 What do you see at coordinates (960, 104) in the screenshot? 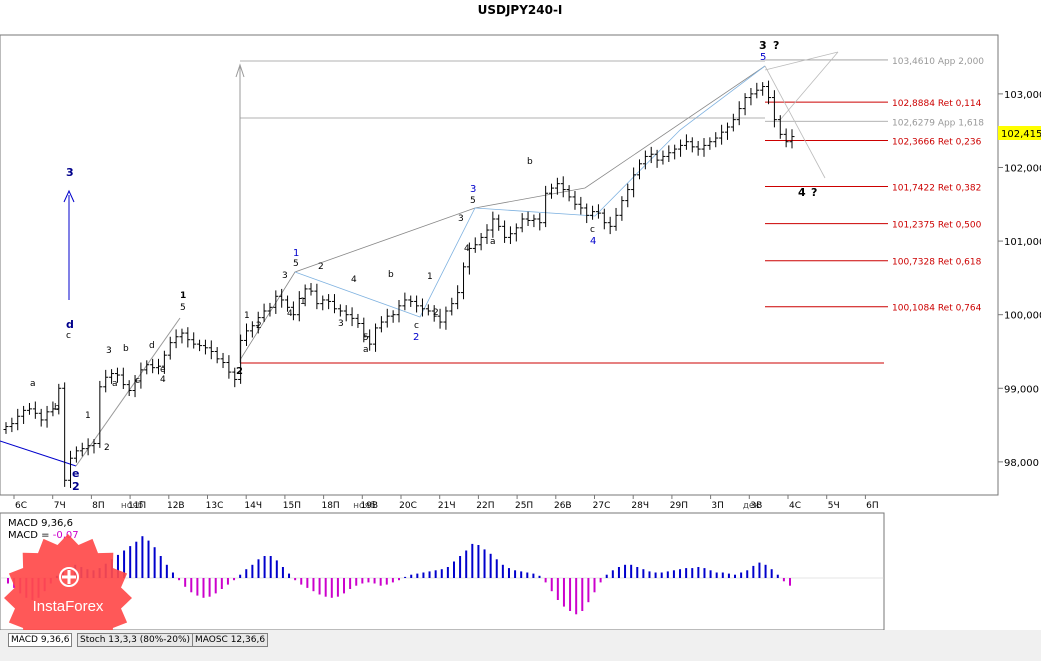
I see `fib-level-ratio: Ret 0,114` at bounding box center [960, 104].